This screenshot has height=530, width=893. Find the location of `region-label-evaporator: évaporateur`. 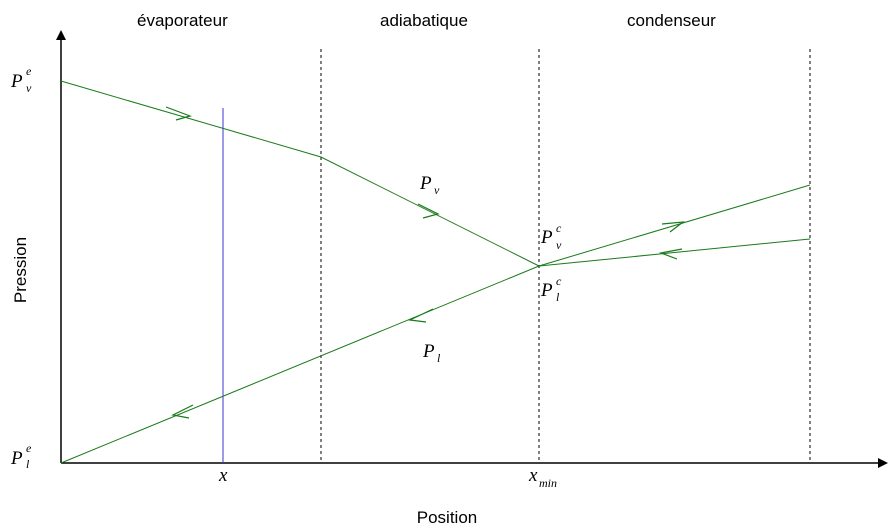

region-label-evaporator: évaporateur is located at coordinates (182, 20).